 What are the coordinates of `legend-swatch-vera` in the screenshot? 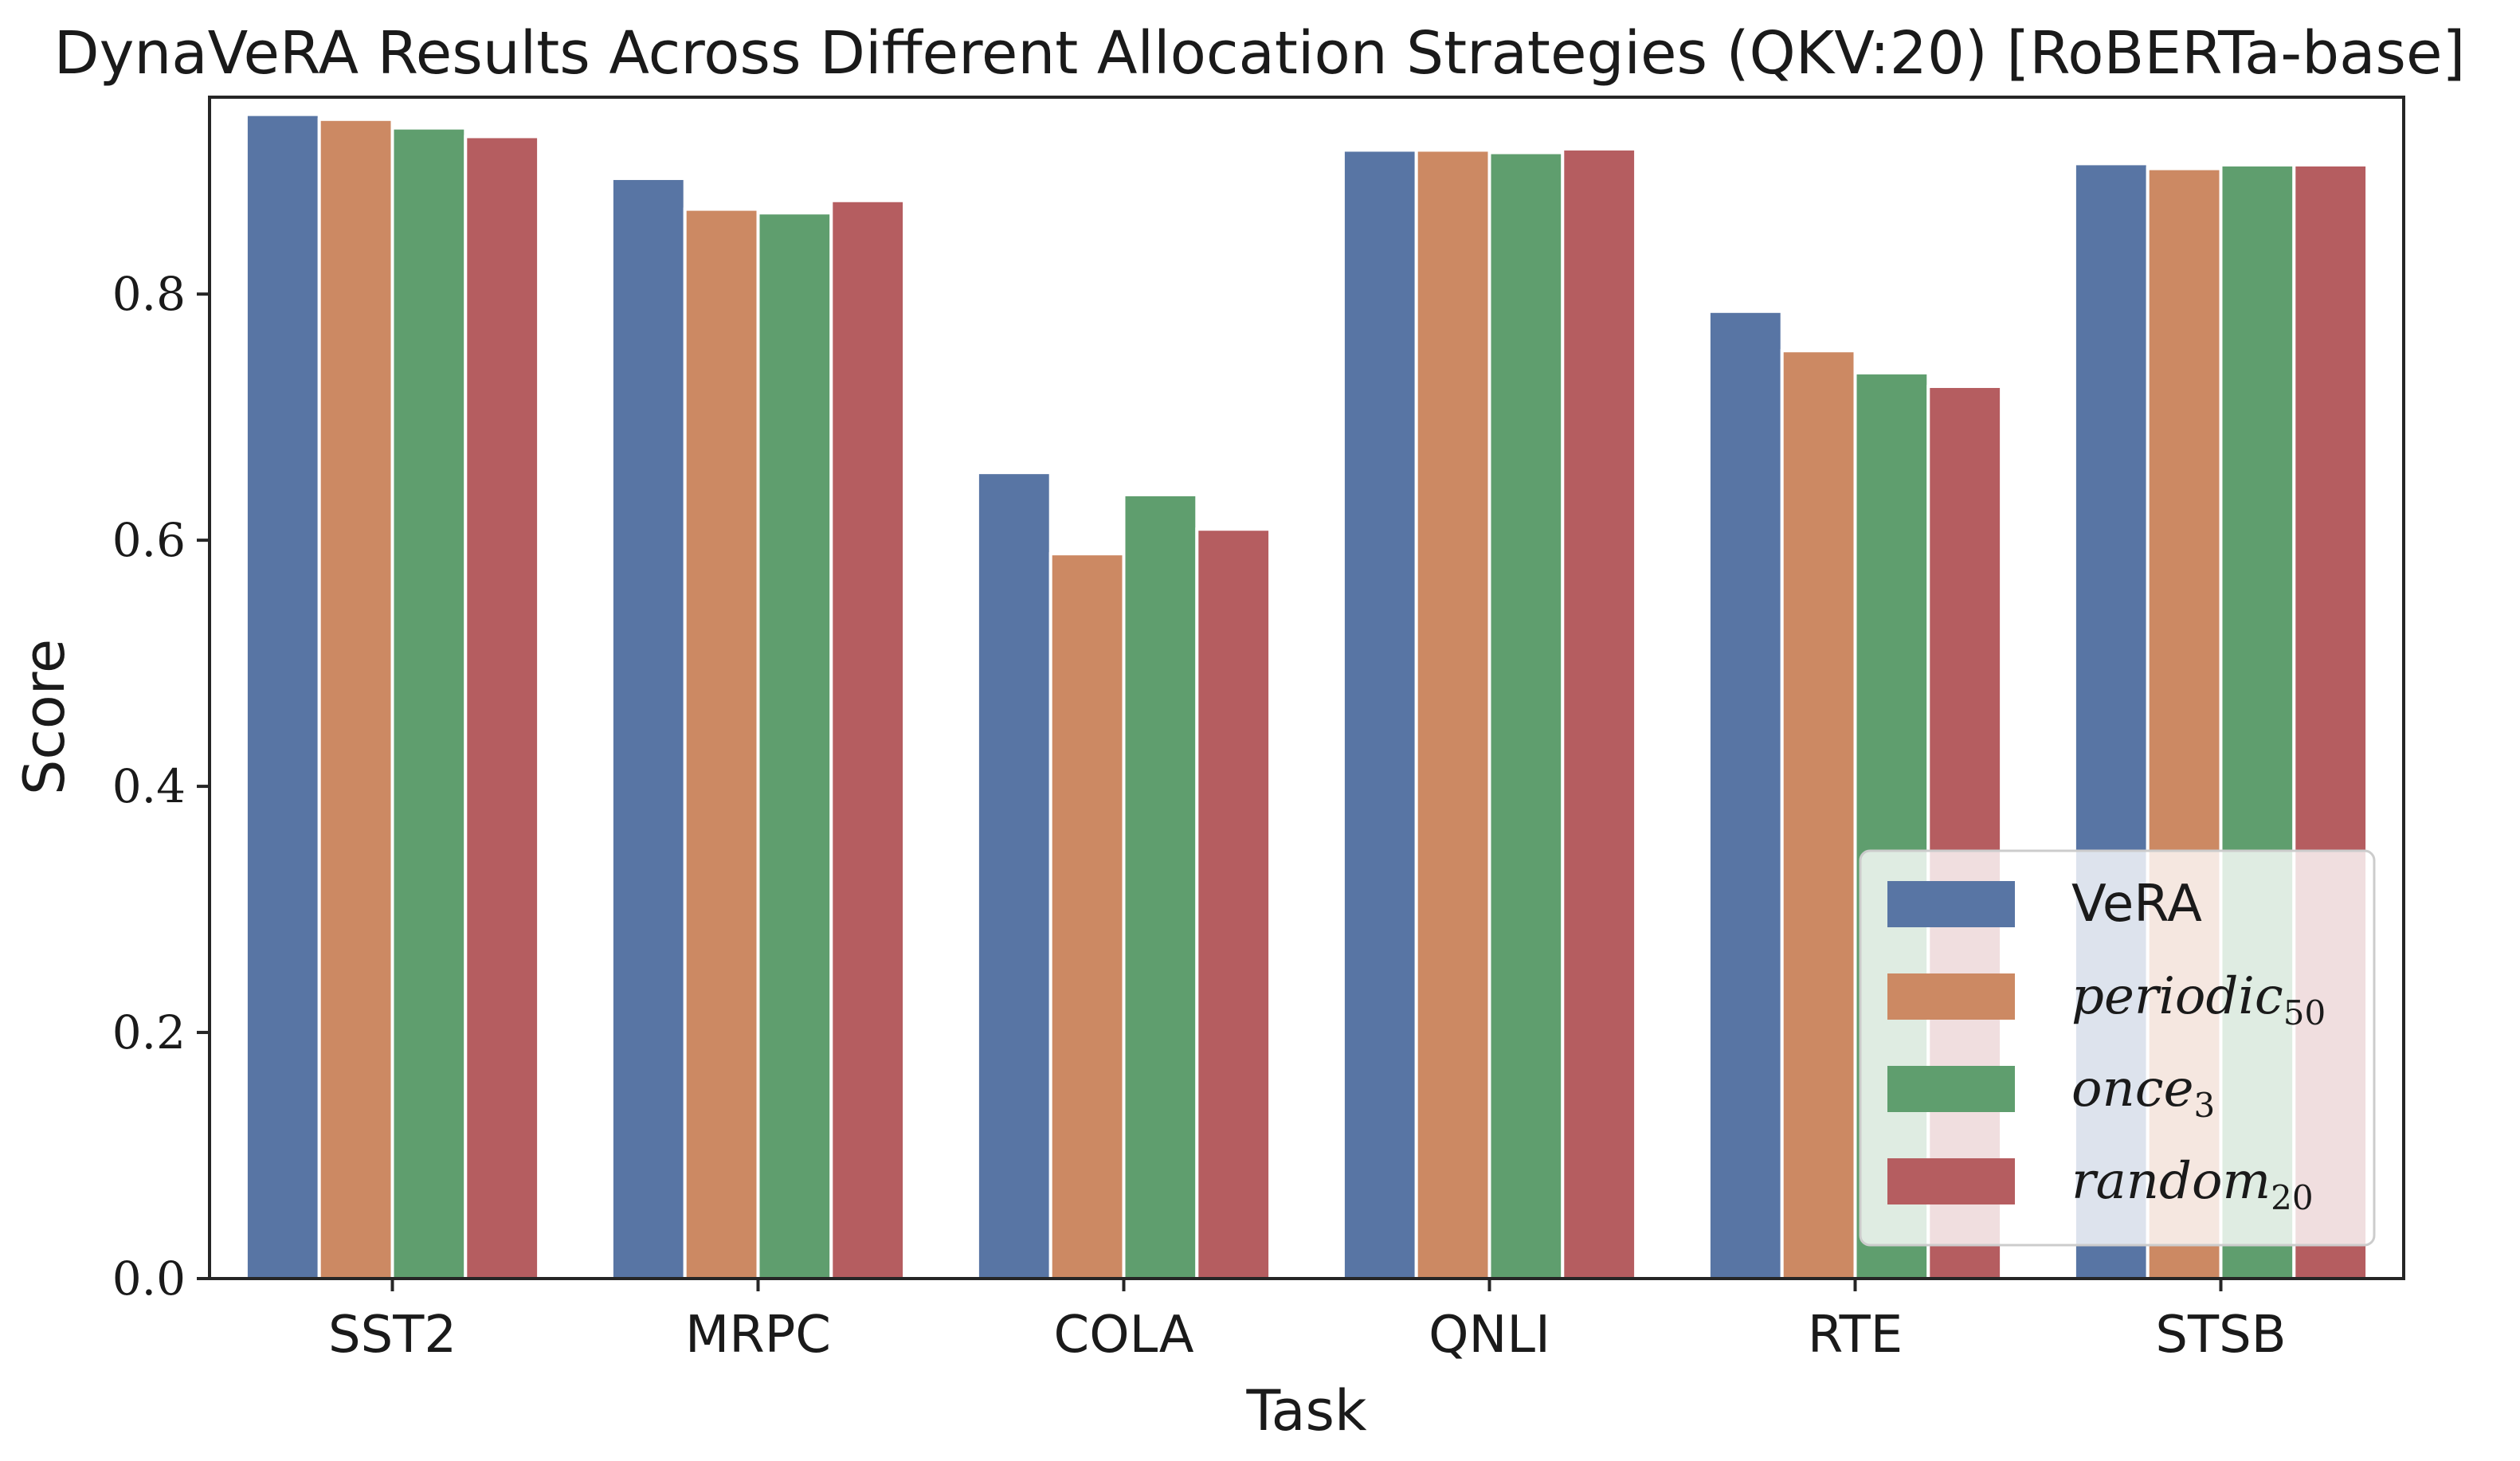 It's located at (1951, 904).